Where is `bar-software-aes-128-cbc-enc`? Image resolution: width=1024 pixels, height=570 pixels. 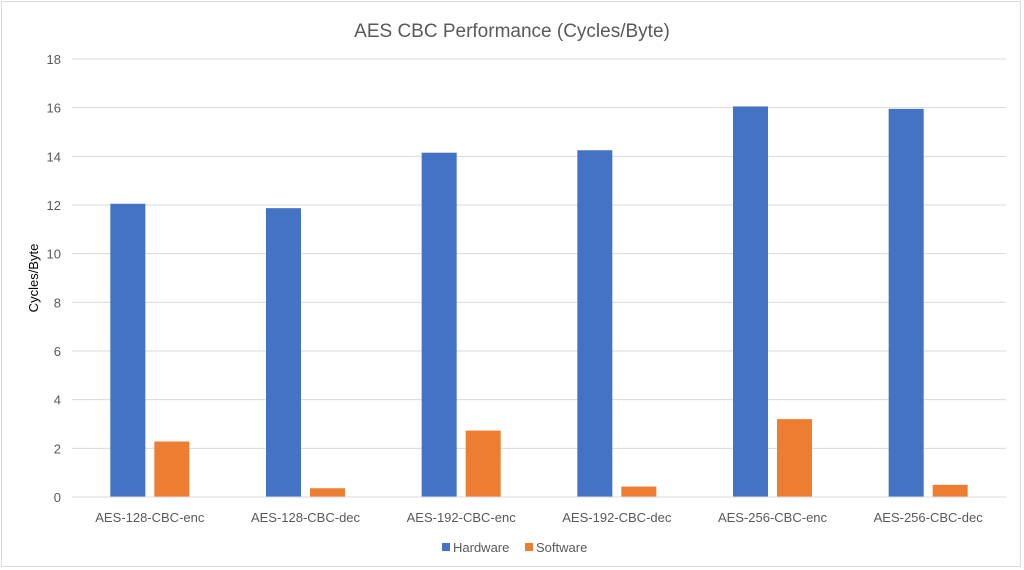
bar-software-aes-128-cbc-enc is located at coordinates (172, 469).